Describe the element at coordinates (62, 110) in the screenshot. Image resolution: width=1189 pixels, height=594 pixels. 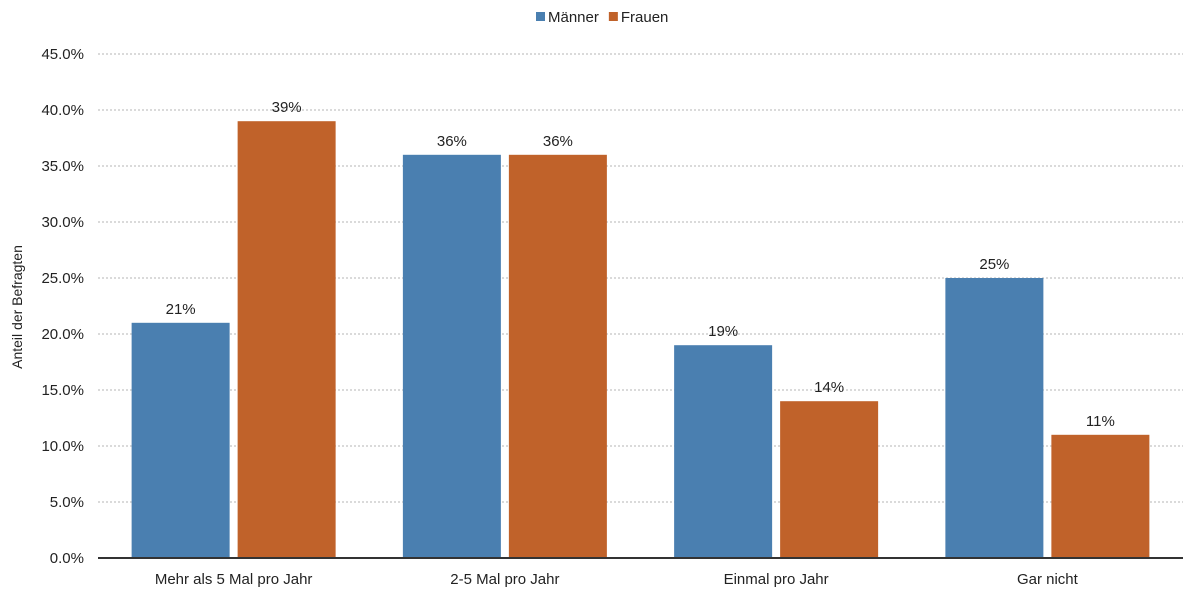
I see `y-tick-label: 40.0%` at that location.